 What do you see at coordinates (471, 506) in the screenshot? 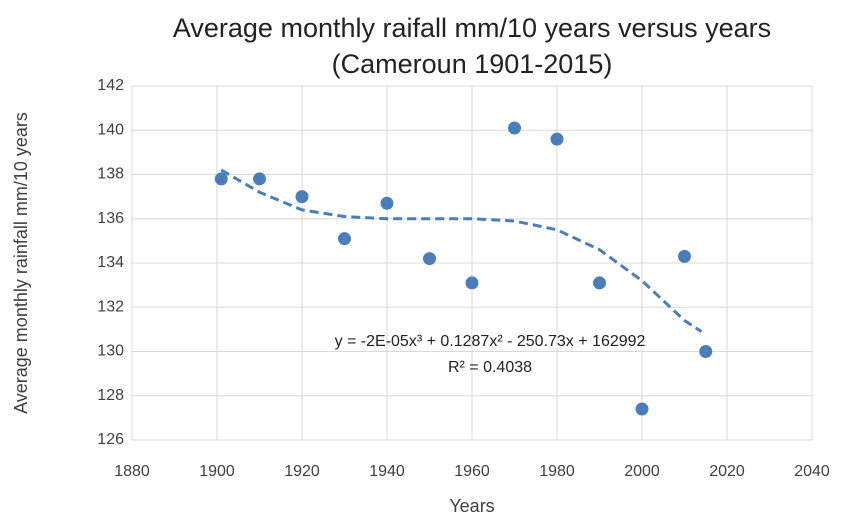
I see `x-axis-label: Years` at bounding box center [471, 506].